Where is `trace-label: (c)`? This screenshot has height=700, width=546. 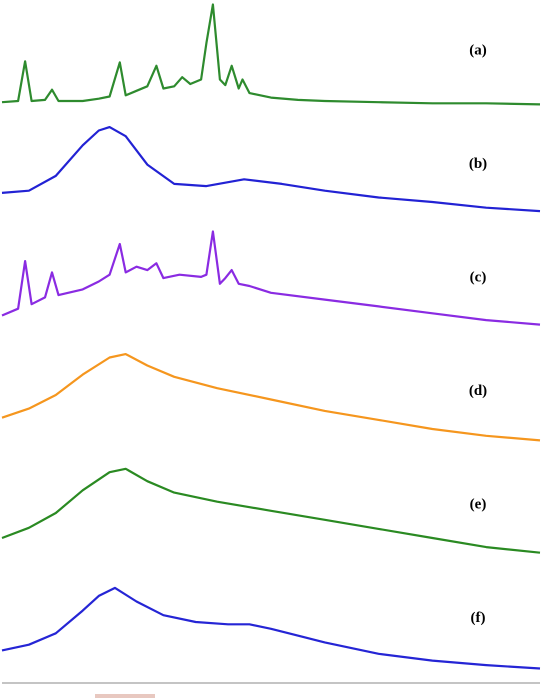
trace-label: (c) is located at coordinates (478, 278).